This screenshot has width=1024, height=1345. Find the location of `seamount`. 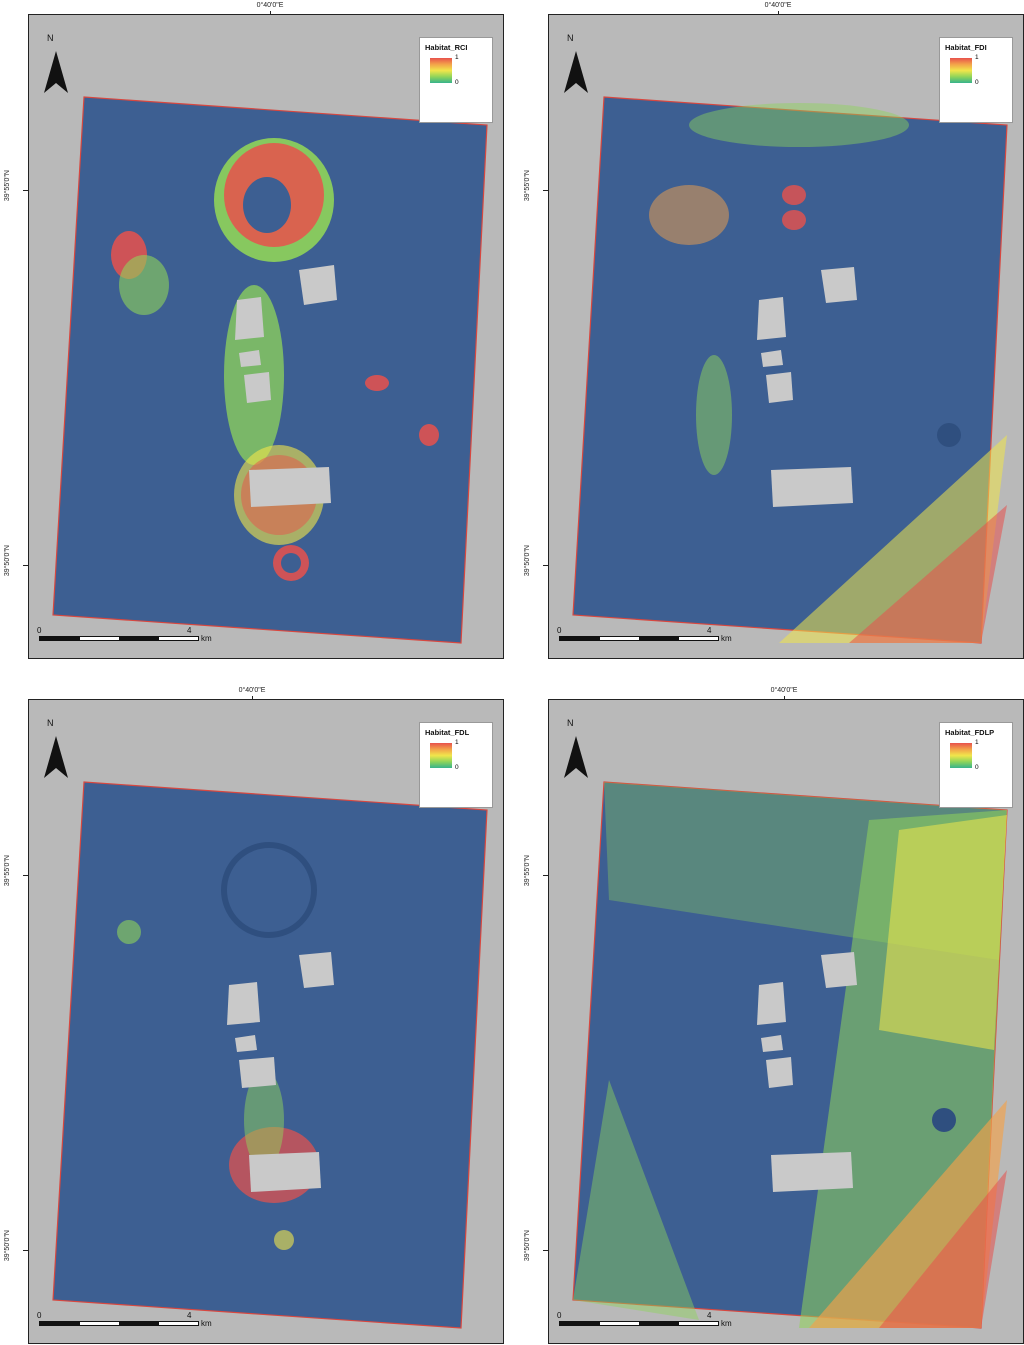

seamount is located at coordinates (944, 1120).